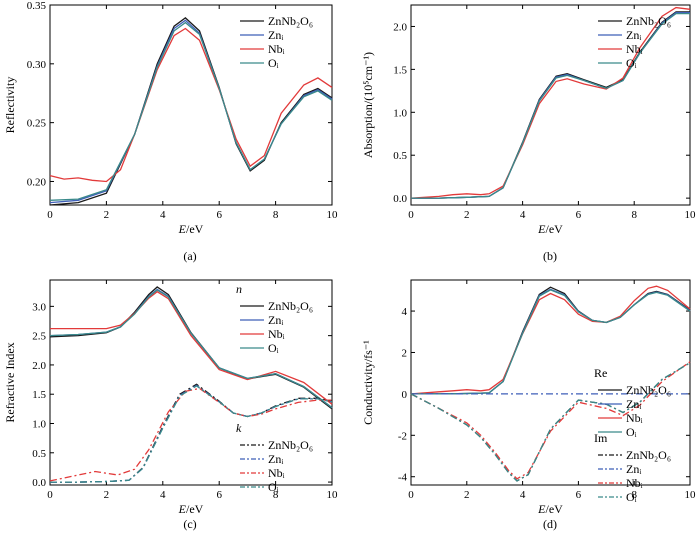 Image resolution: width=700 pixels, height=536 pixels. What do you see at coordinates (239, 289) in the screenshot?
I see `legend-group-title: n` at bounding box center [239, 289].